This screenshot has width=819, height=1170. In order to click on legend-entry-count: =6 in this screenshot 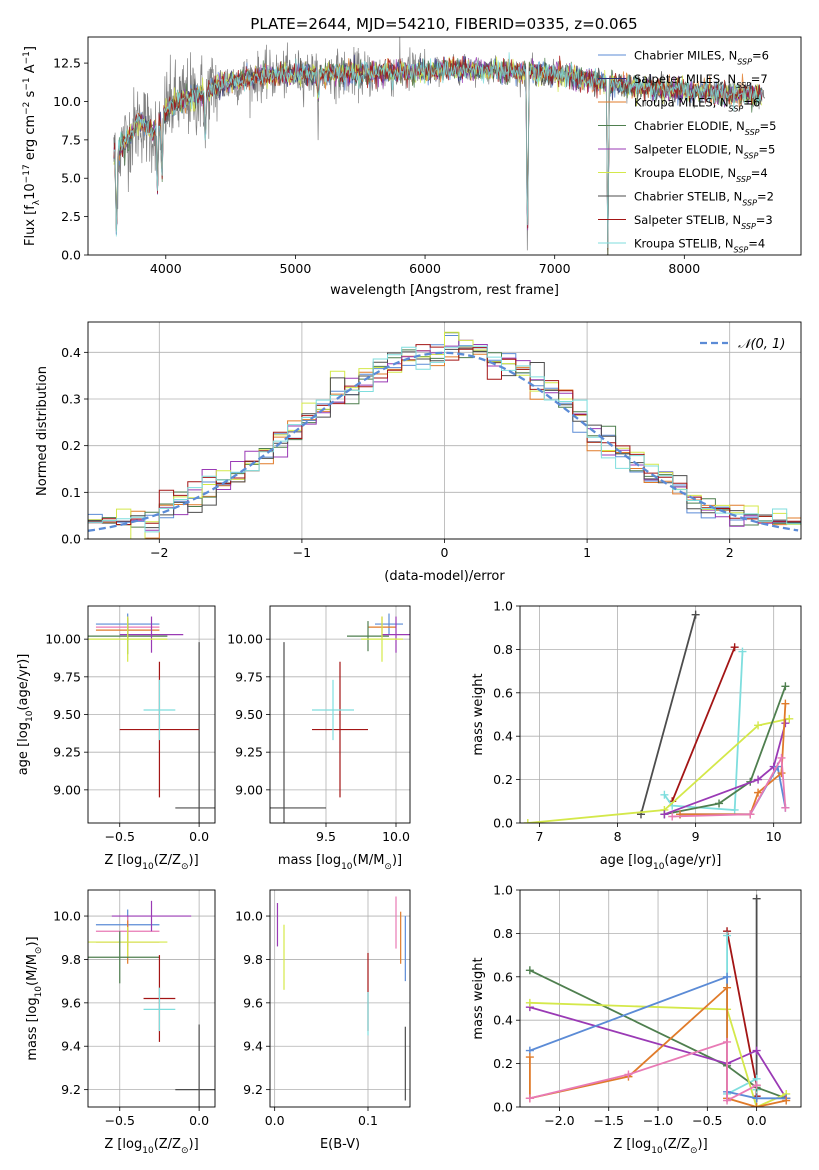, I will do `click(751, 103)`.